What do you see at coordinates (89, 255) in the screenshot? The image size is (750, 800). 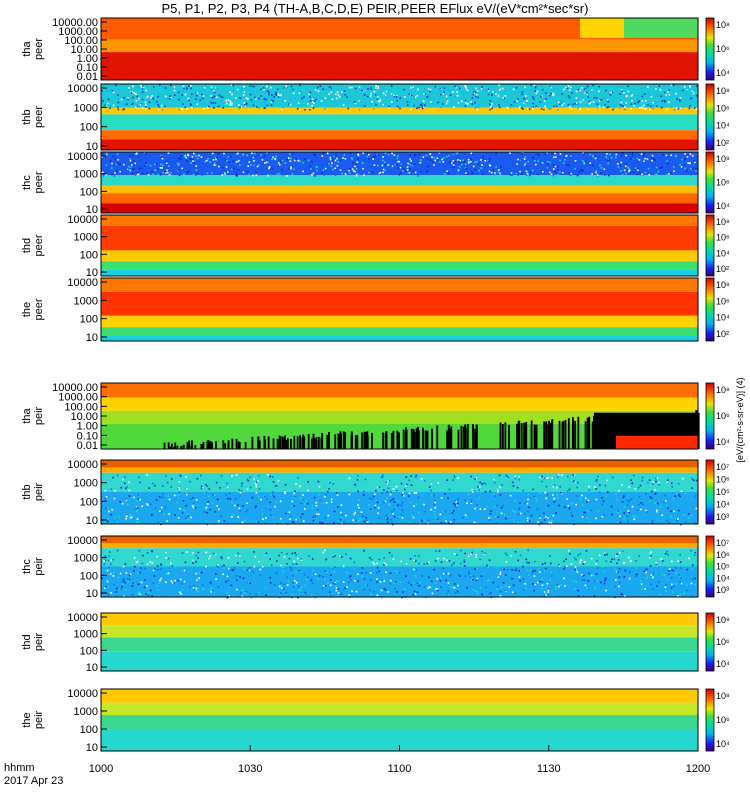 I see `y-tick-label: 100` at bounding box center [89, 255].